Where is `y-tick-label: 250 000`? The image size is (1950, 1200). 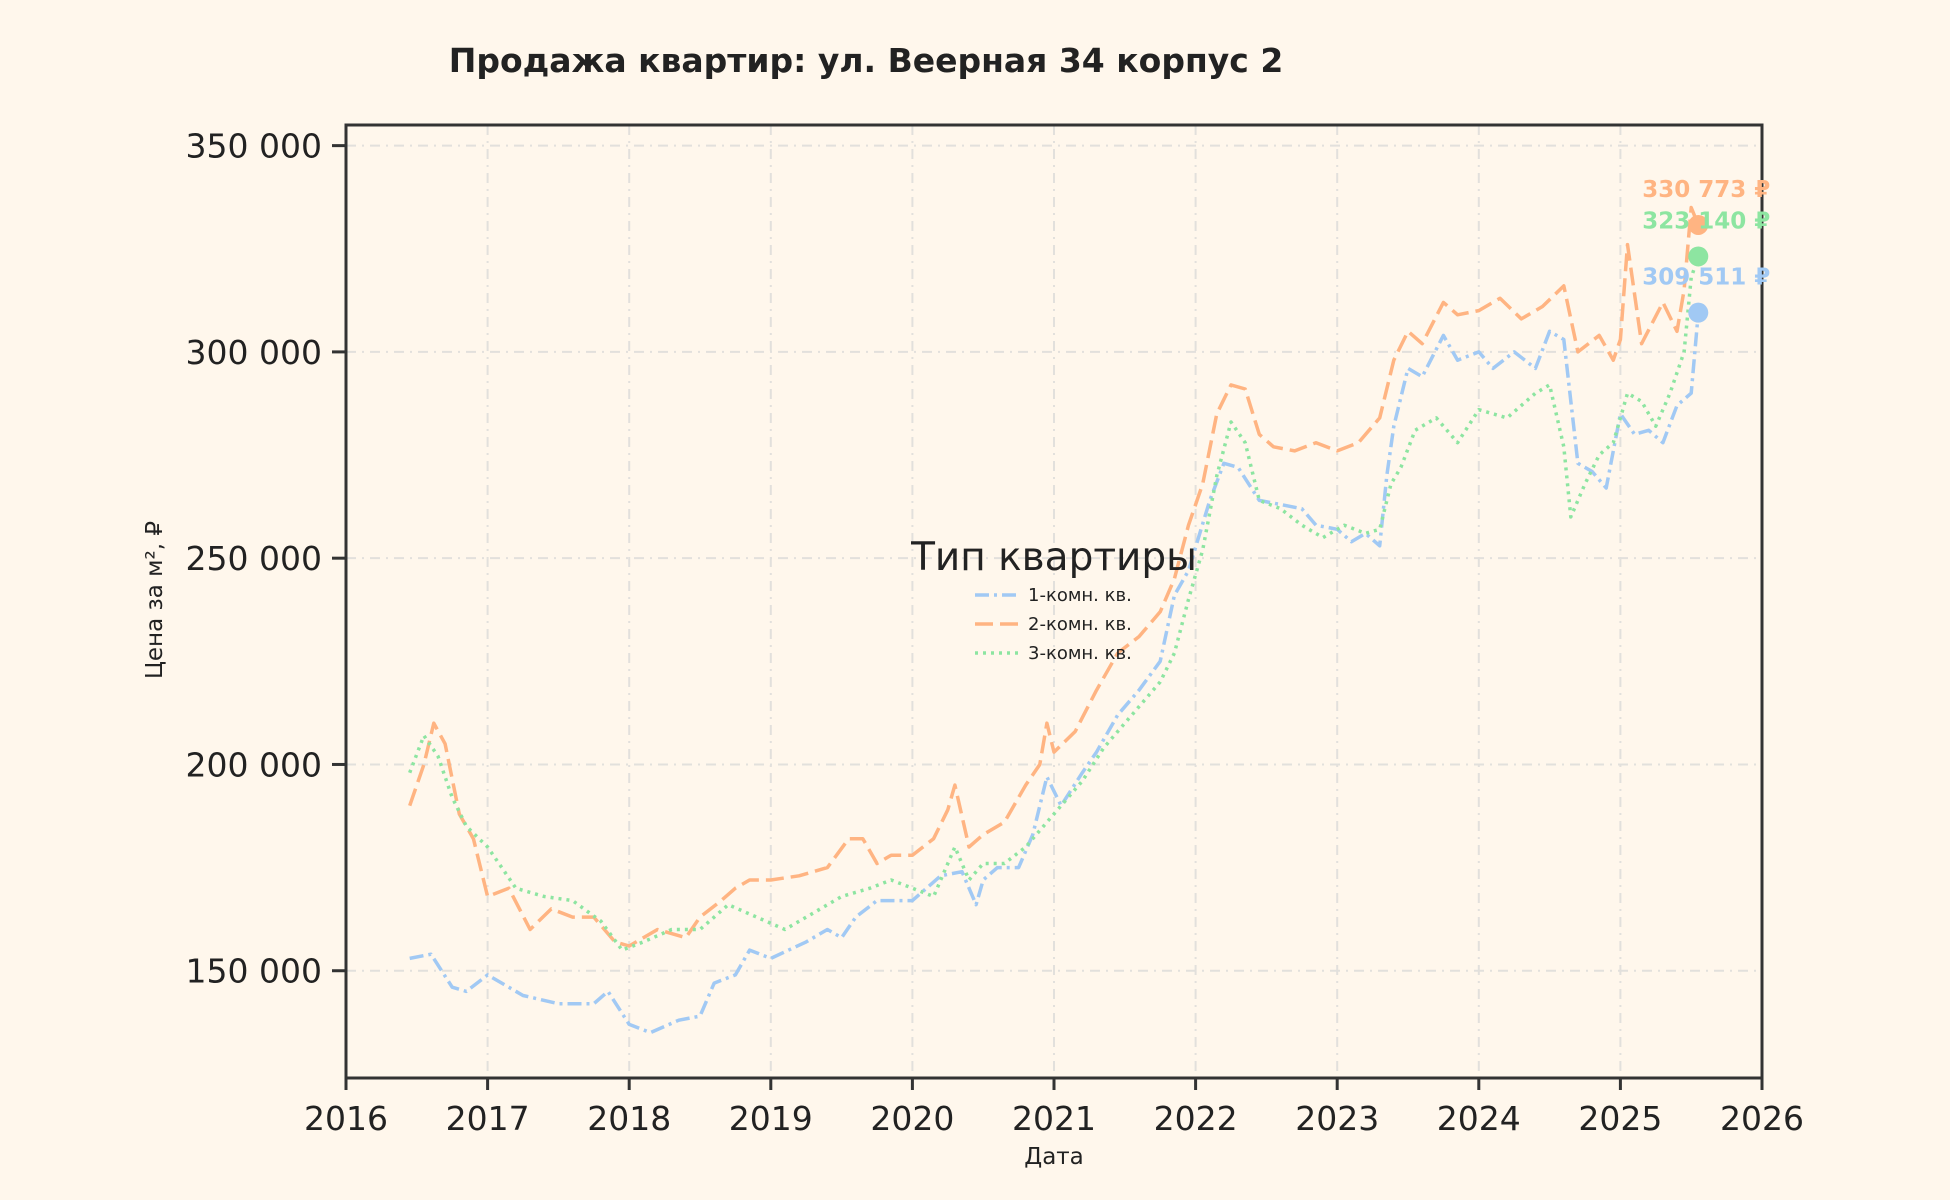 y-tick-label: 250 000 is located at coordinates (254, 558).